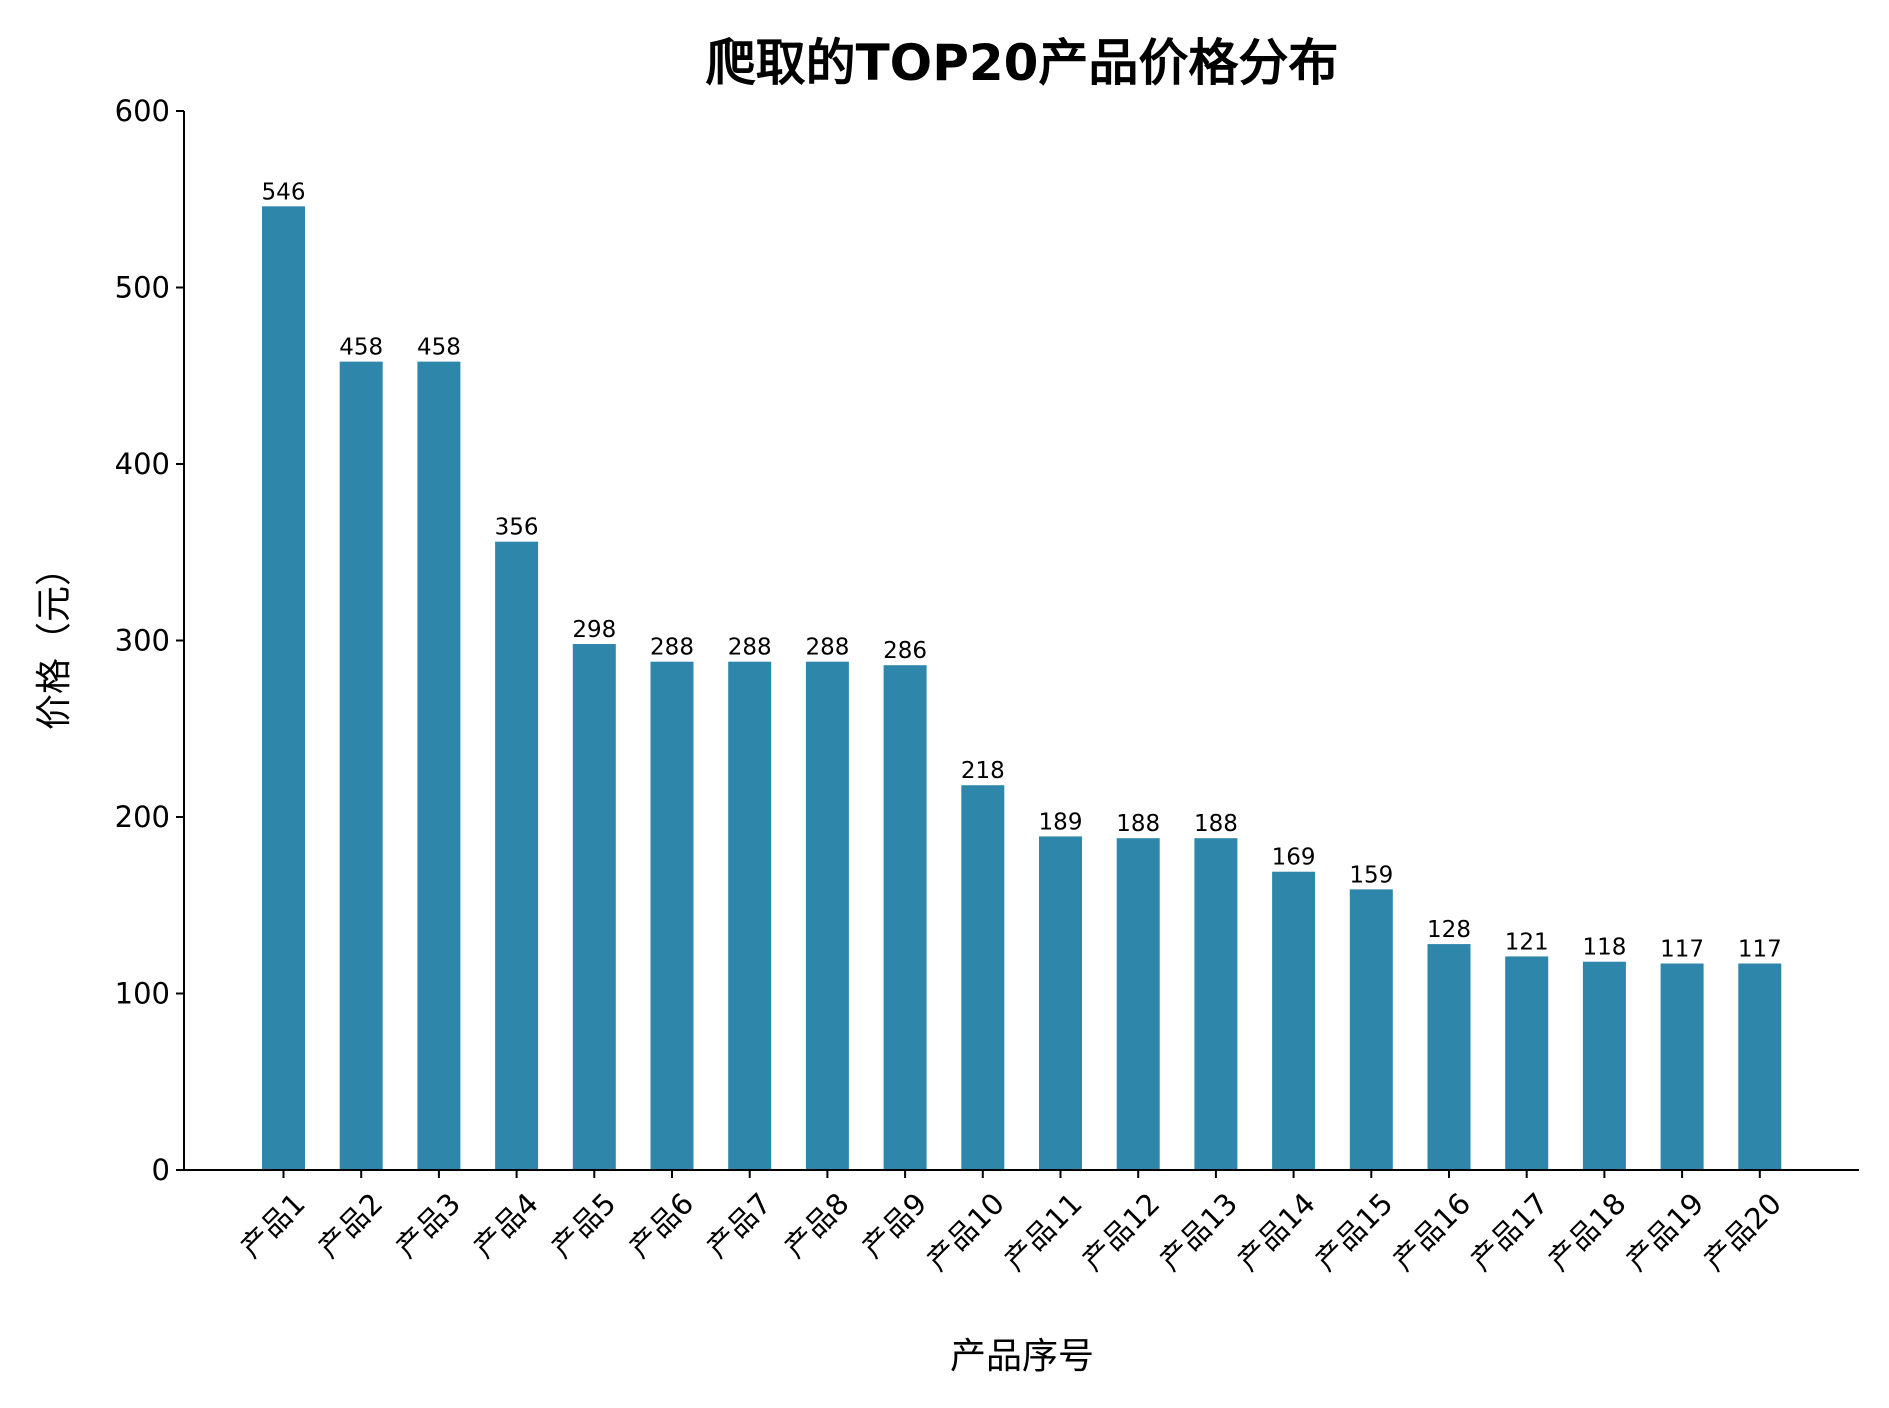  I want to click on y-axis-label: 价格（元）, so click(54, 640).